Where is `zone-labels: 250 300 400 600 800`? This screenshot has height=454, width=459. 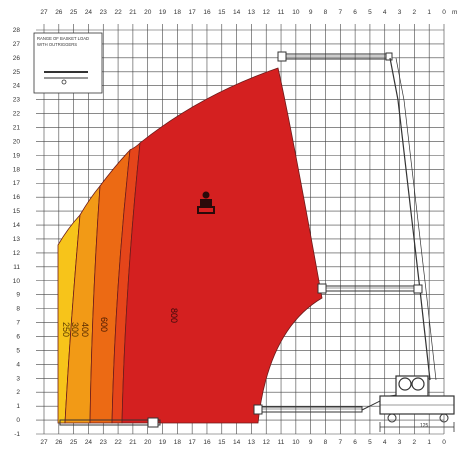 zone-labels: 250 300 400 600 800 is located at coordinates (120, 322).